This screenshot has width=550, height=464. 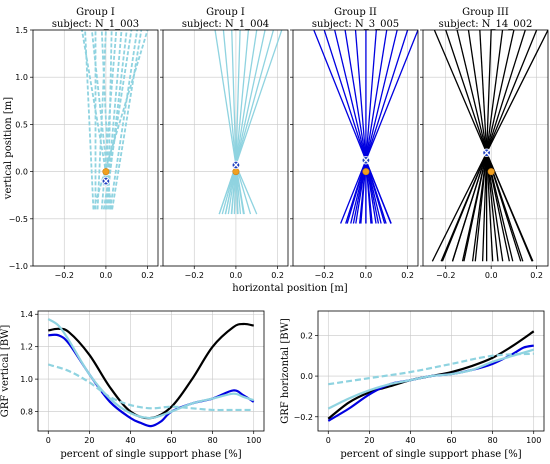 I want to click on y-tick-label: −0.2, so click(x=303, y=417).